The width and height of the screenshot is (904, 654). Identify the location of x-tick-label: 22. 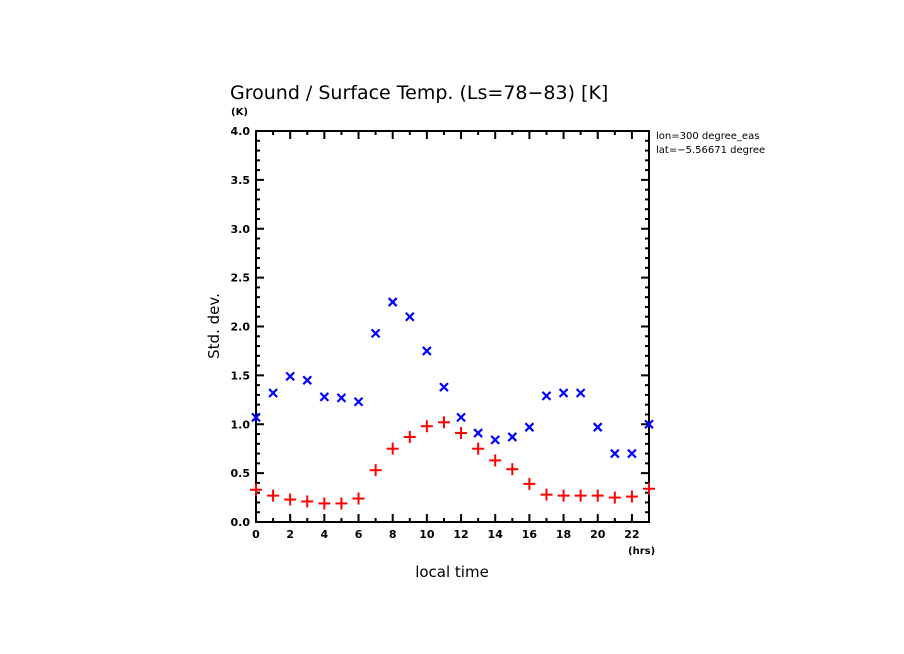
(631, 534).